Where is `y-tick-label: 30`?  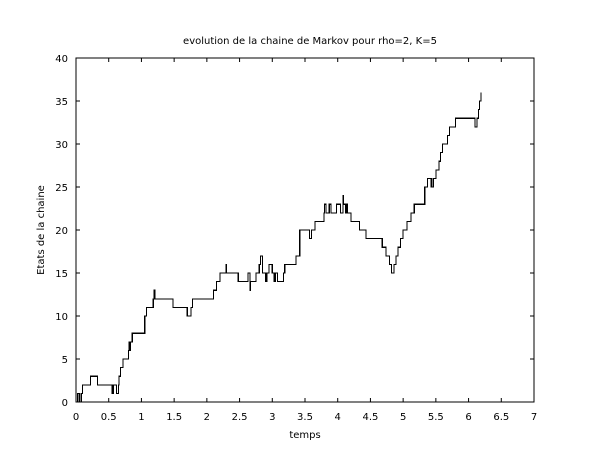 y-tick-label: 30 is located at coordinates (61, 145).